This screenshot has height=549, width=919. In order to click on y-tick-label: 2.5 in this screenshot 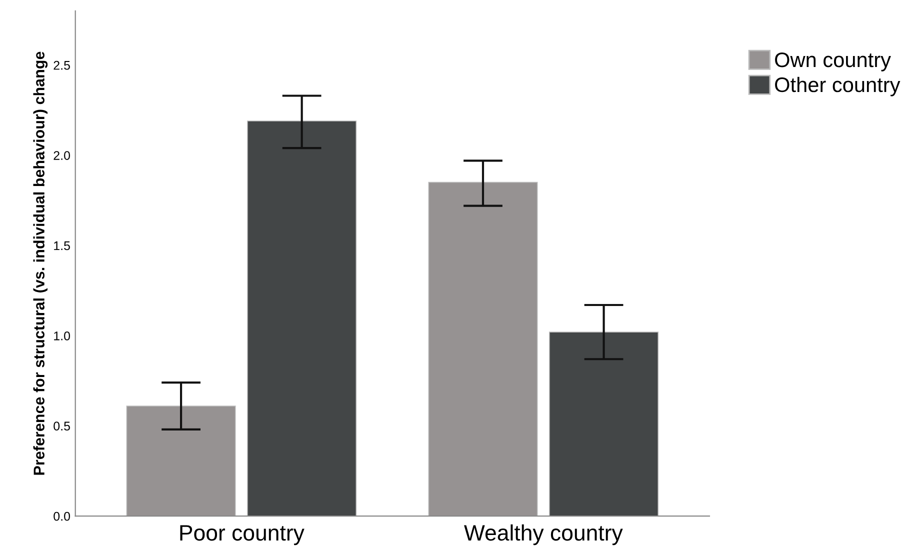, I will do `click(62, 65)`.